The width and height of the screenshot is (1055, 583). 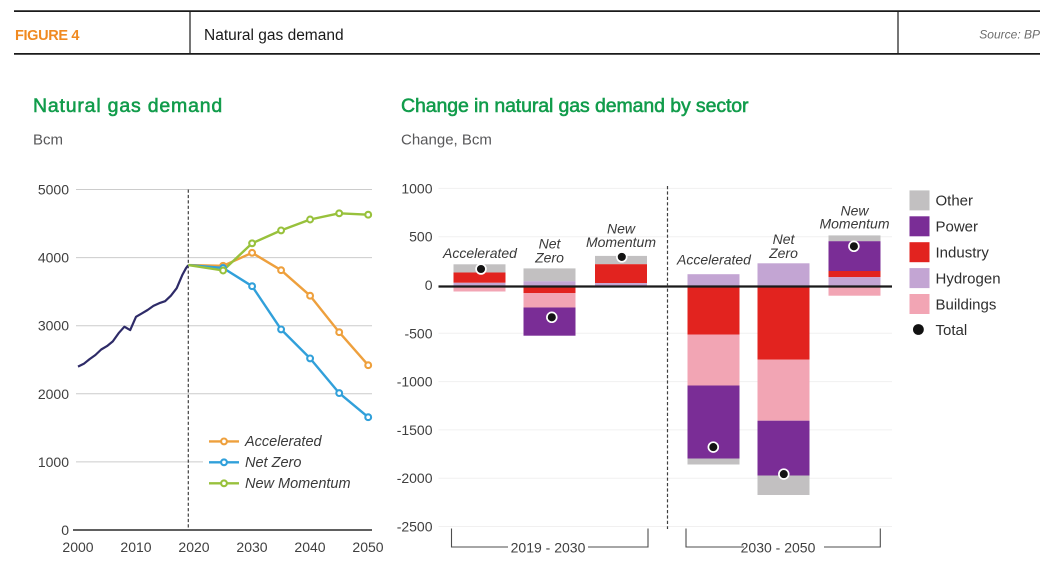 What do you see at coordinates (415, 478) in the screenshot?
I see `svg-text: -2000` at bounding box center [415, 478].